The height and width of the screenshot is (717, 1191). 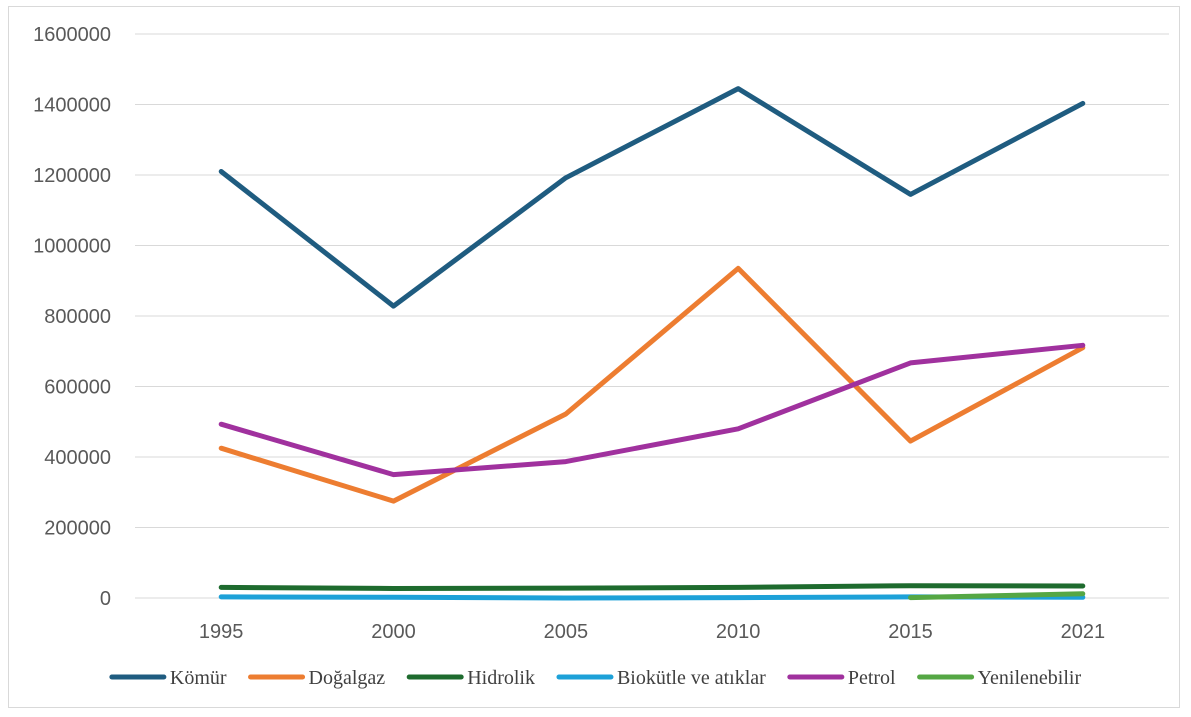 I want to click on legend-item: Yenilenebilir, so click(x=999, y=678).